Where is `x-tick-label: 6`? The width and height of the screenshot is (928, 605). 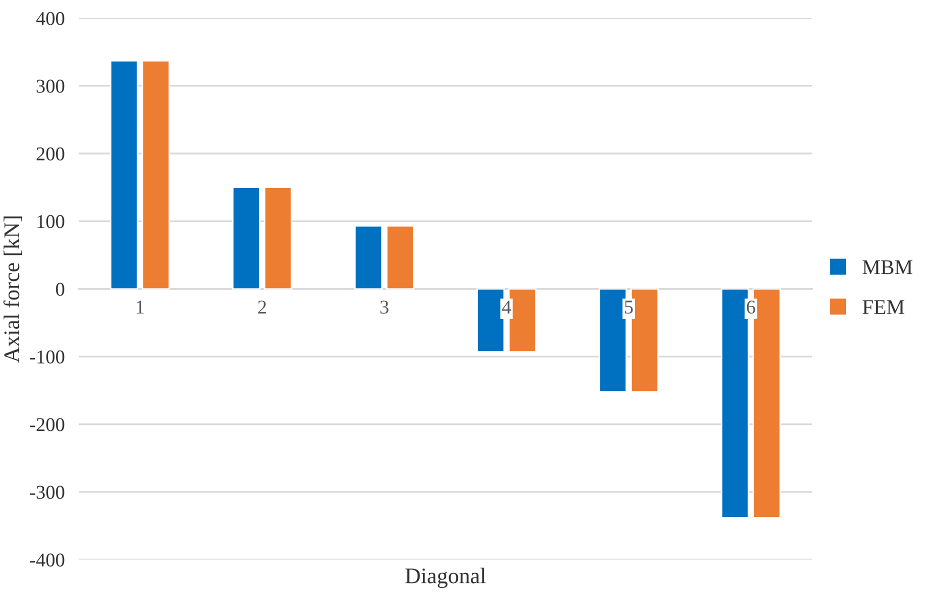
x-tick-label: 6 is located at coordinates (751, 307).